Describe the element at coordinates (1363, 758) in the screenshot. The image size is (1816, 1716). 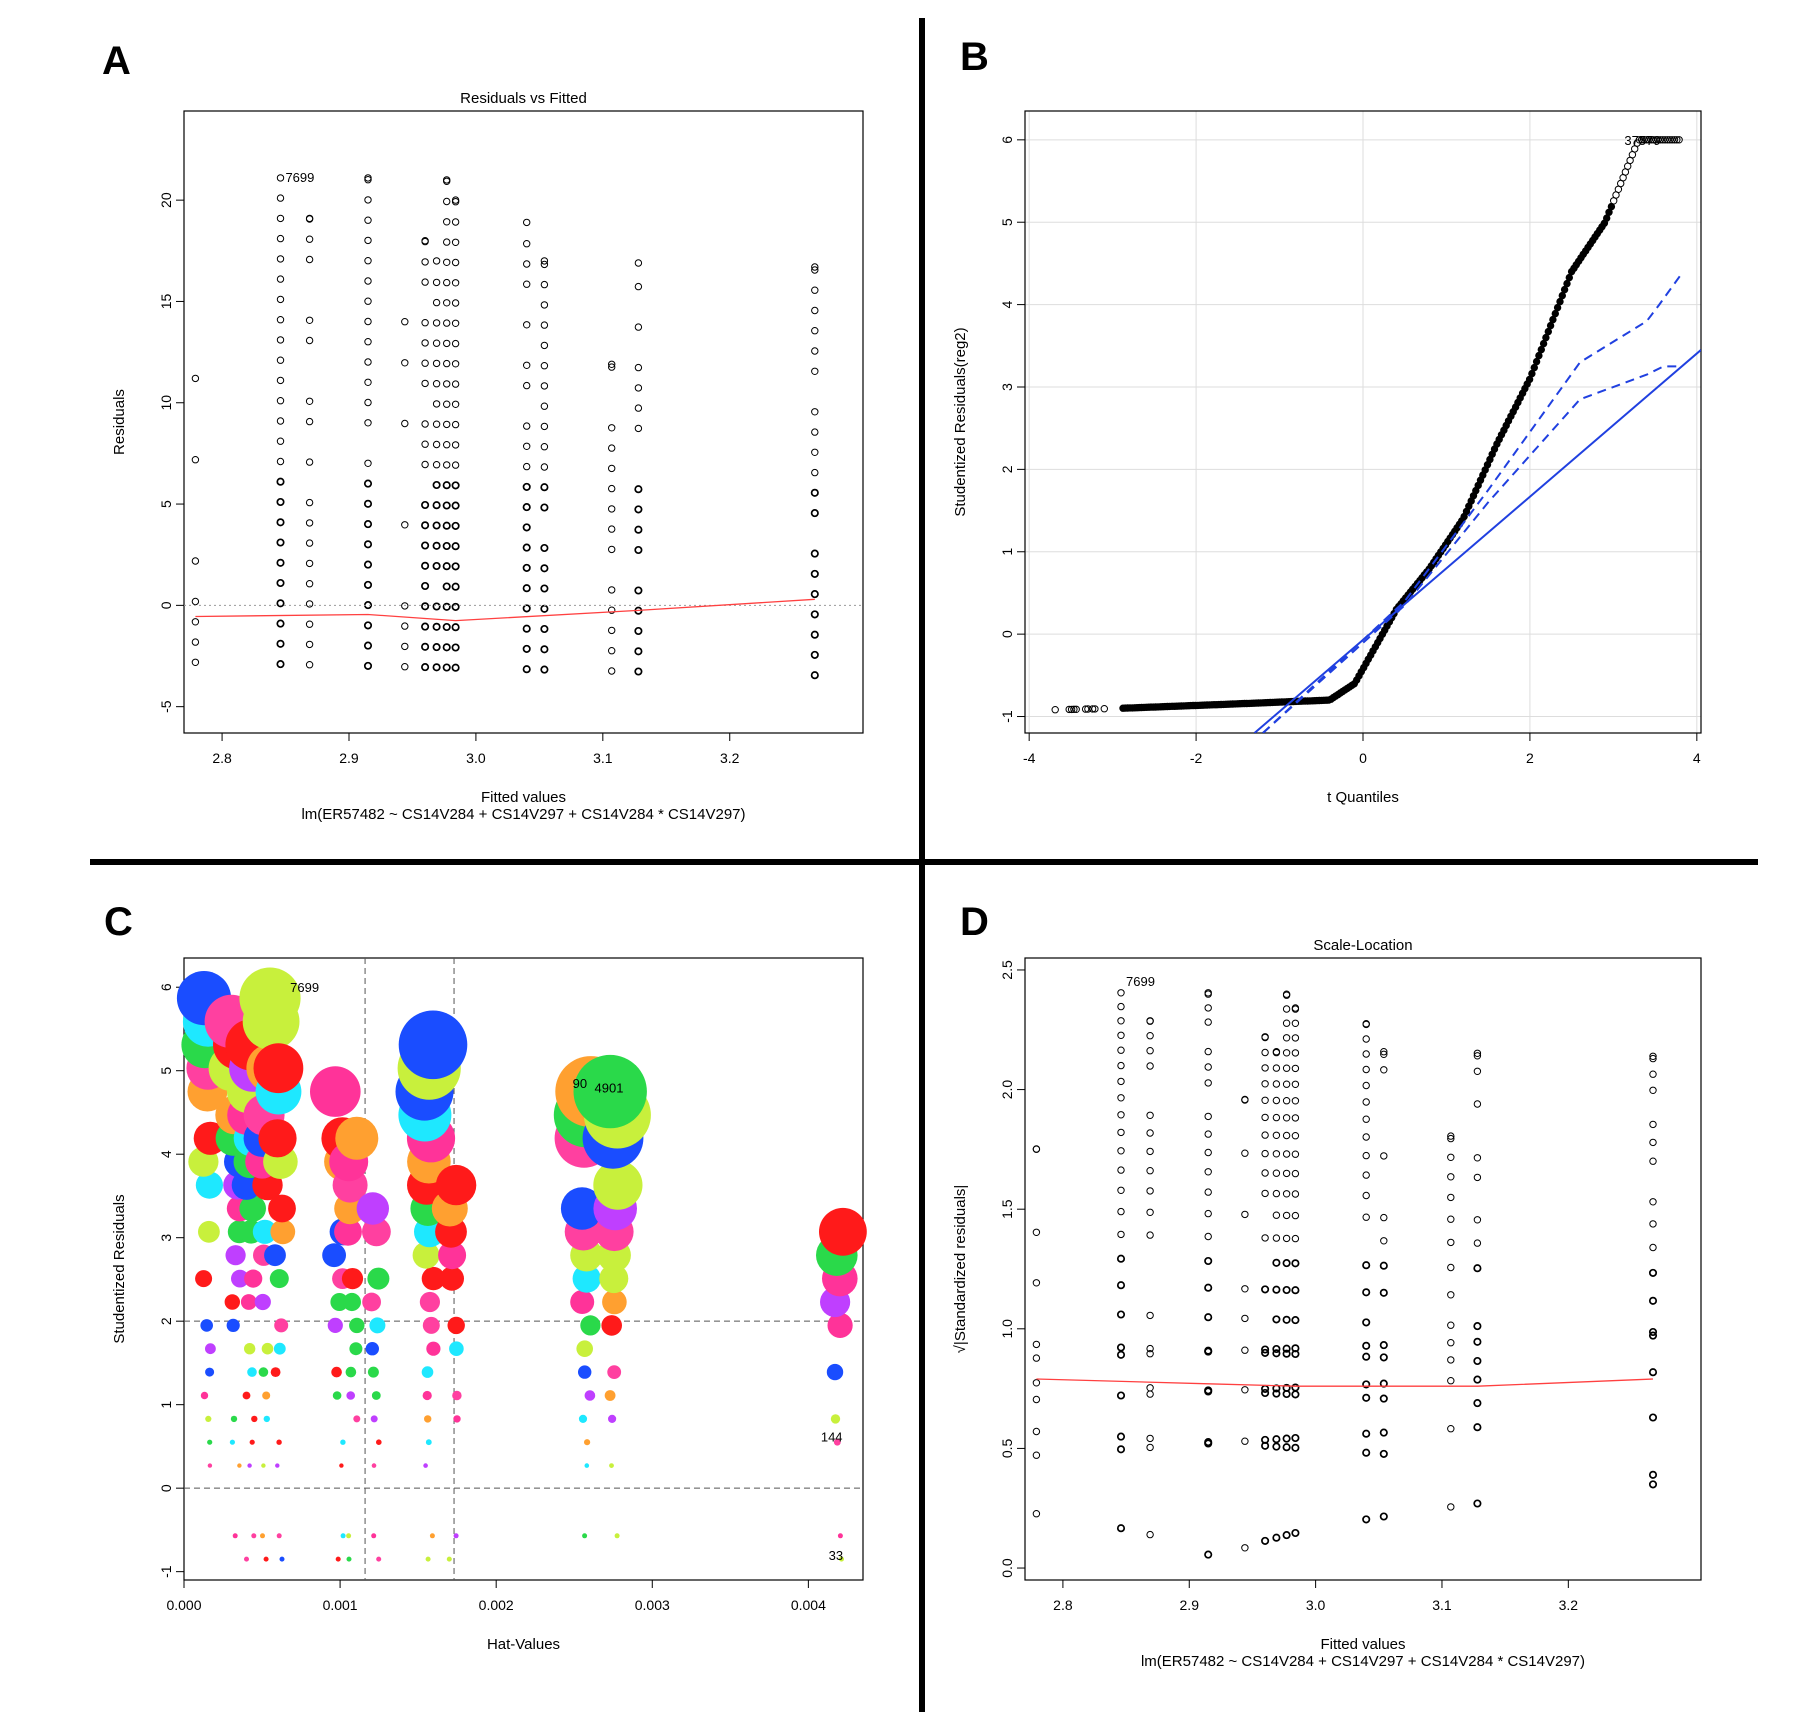
I see `panel-b-x-tick-label: 0` at that location.